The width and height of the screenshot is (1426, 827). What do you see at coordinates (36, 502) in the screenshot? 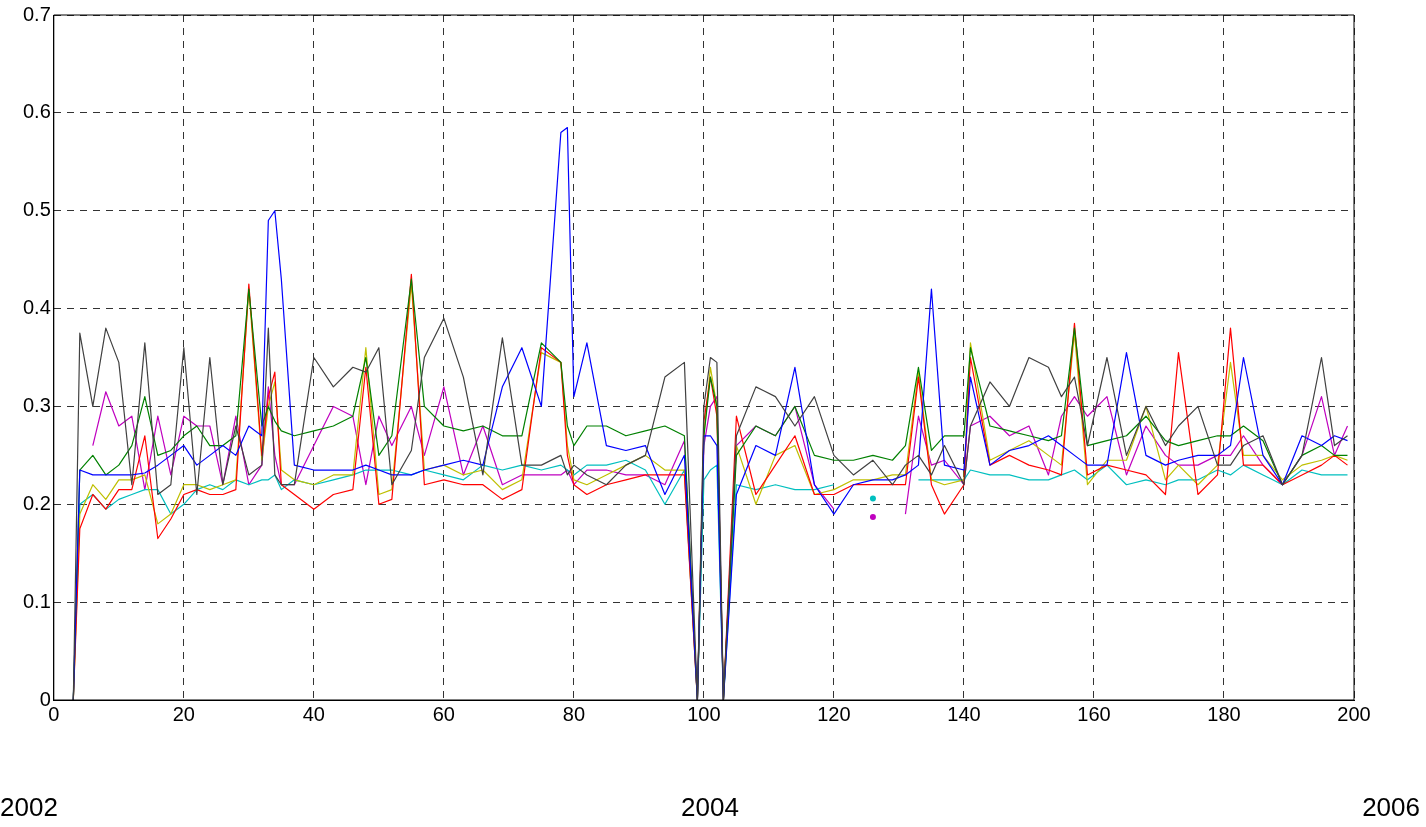
I see `y-tick-label: 0.2` at bounding box center [36, 502].